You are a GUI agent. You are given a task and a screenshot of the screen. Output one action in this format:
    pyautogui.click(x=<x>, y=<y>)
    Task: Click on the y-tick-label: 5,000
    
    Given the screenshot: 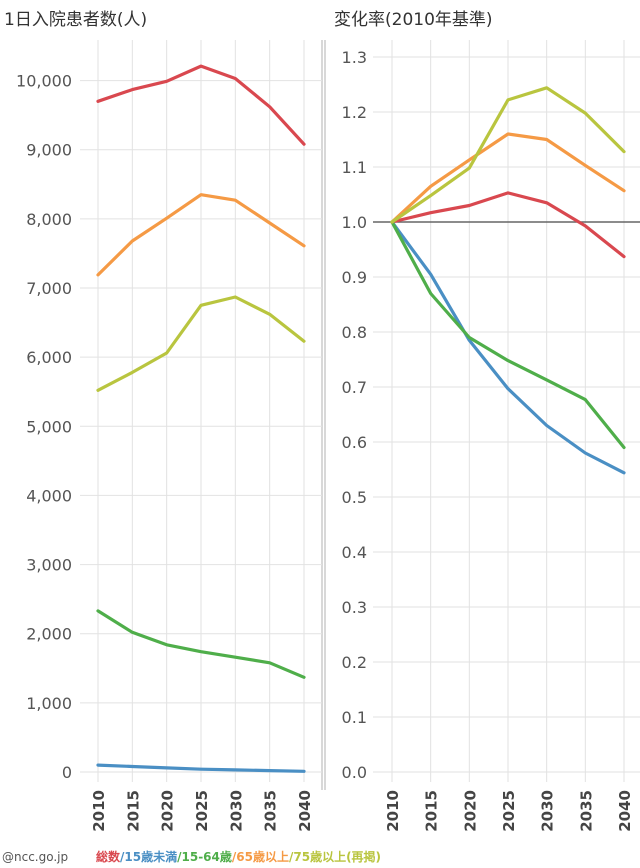 What is the action you would take?
    pyautogui.click(x=49, y=426)
    